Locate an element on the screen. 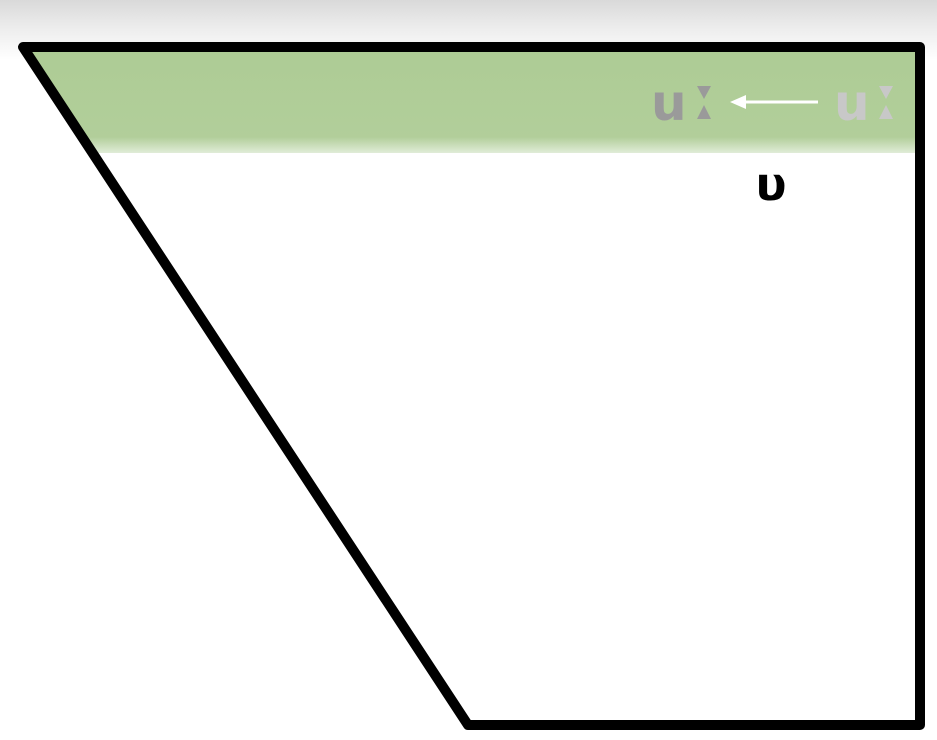  band-left-marker-lower-icon is located at coordinates (704, 112).